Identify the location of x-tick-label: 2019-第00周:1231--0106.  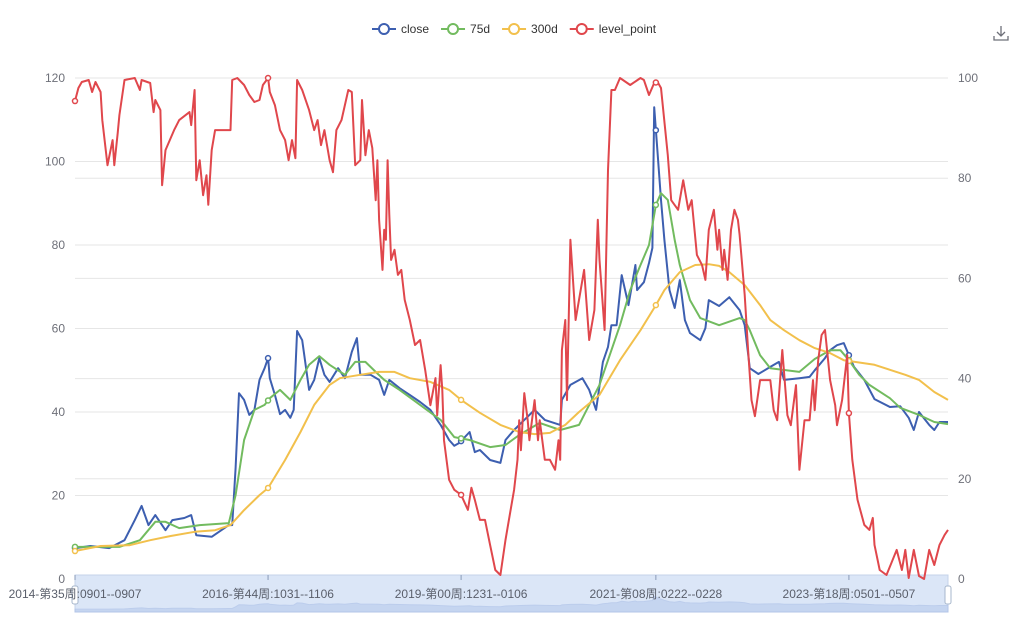
(461, 594).